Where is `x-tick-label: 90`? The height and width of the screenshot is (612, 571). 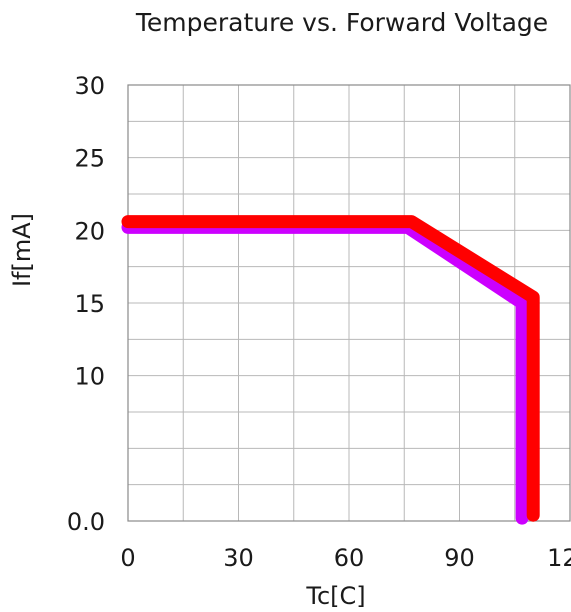
x-tick-label: 90 is located at coordinates (459, 558).